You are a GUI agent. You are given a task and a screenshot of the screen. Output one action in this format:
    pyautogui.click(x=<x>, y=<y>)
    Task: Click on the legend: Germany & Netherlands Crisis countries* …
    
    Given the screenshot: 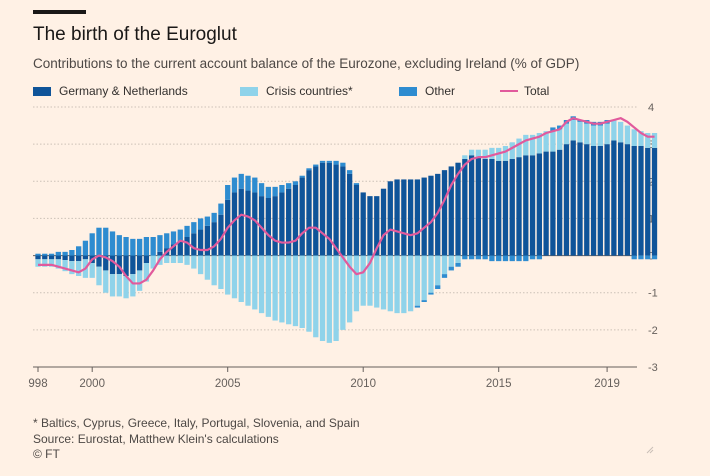 What is the action you would take?
    pyautogui.click(x=353, y=92)
    